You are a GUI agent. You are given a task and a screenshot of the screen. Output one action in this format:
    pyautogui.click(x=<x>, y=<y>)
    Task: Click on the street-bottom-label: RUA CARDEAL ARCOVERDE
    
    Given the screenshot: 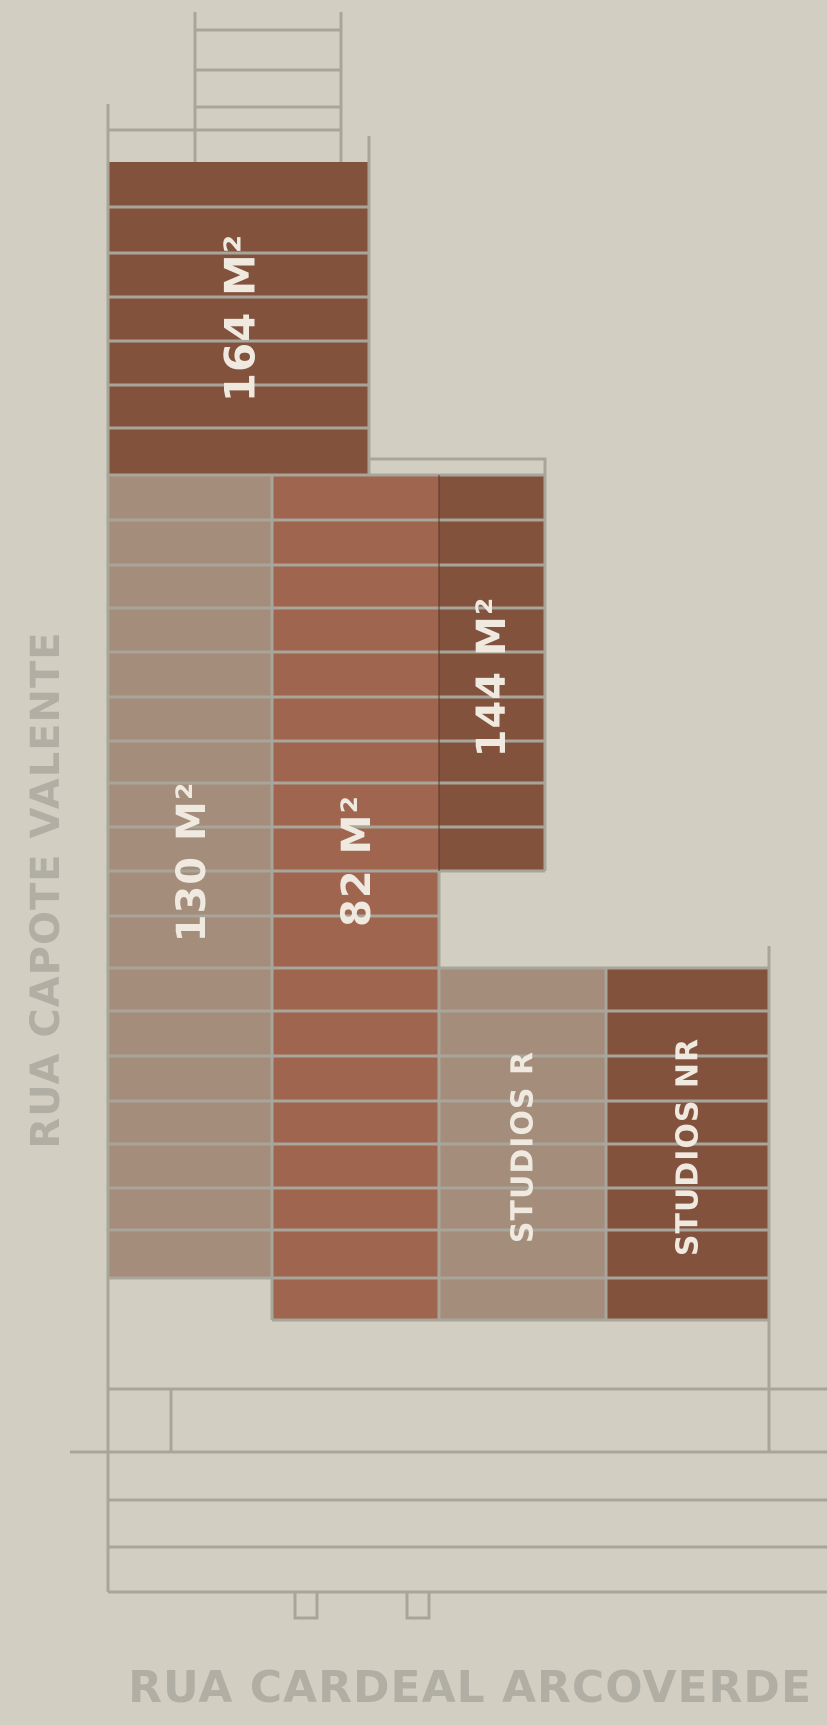 What is the action you would take?
    pyautogui.click(x=470, y=1687)
    